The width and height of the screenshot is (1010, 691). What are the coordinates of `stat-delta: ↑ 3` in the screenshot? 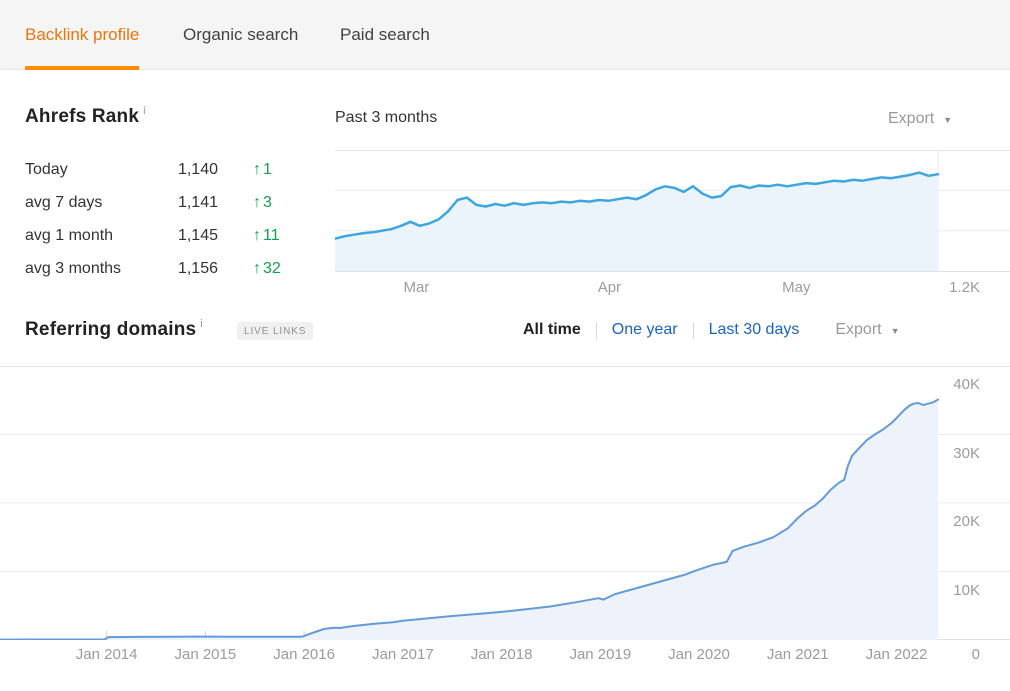 It's located at (262, 203).